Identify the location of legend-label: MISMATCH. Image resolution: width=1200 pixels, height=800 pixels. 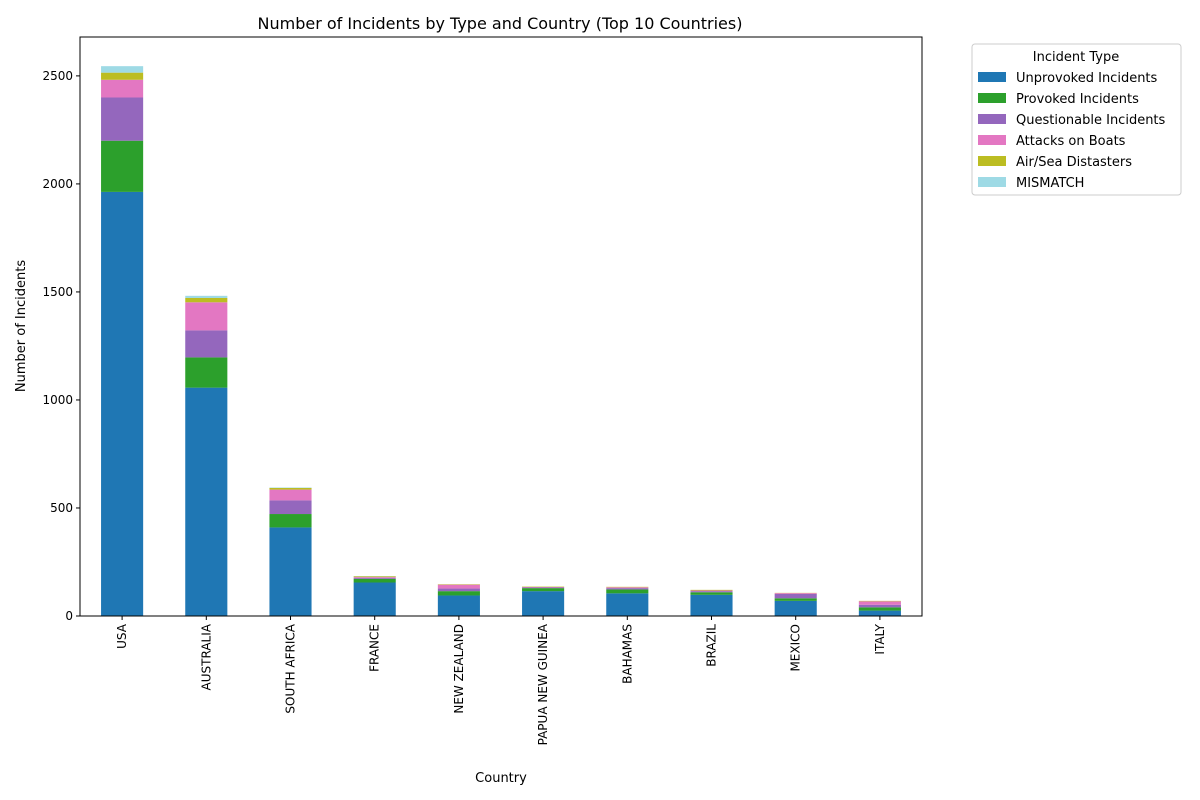
(1050, 183).